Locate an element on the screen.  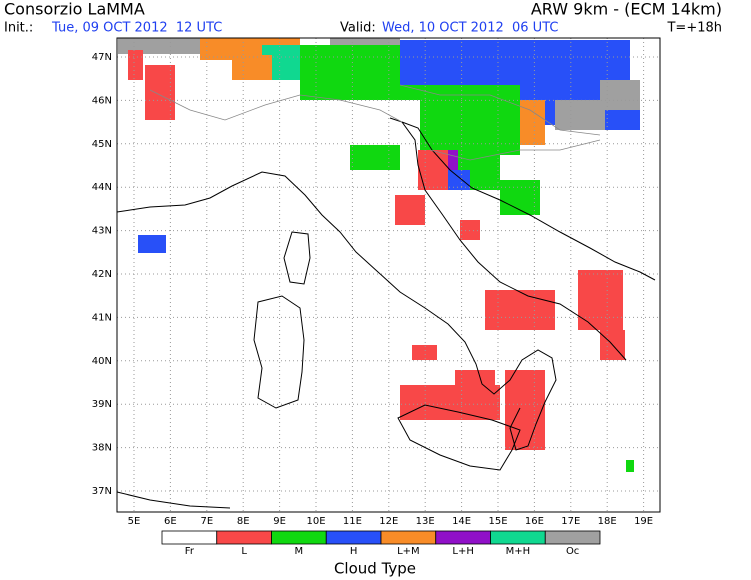
lon-label: 10E is located at coordinates (315, 521).